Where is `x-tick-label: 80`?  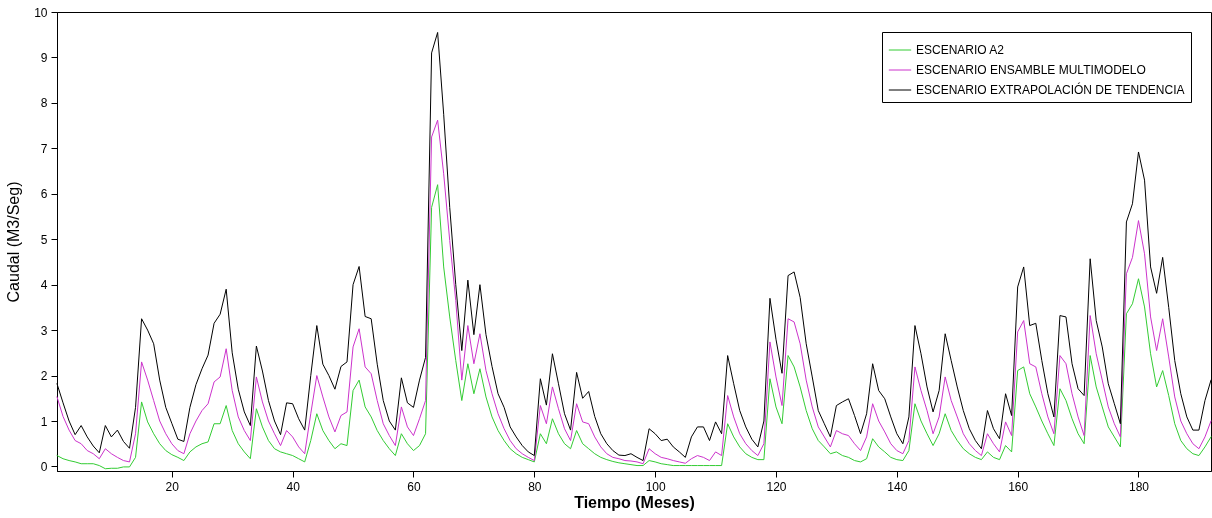 x-tick-label: 80 is located at coordinates (535, 486).